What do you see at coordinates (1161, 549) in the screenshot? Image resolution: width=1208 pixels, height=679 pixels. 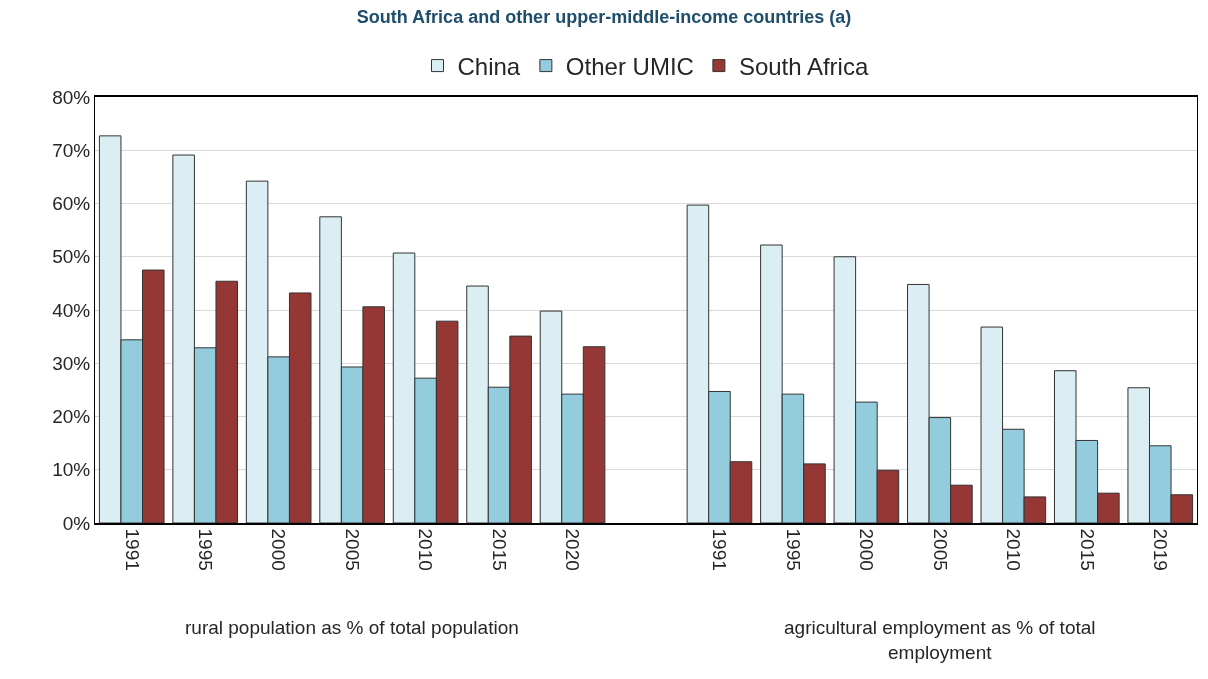 I see `x-tick-label: 2019` at bounding box center [1161, 549].